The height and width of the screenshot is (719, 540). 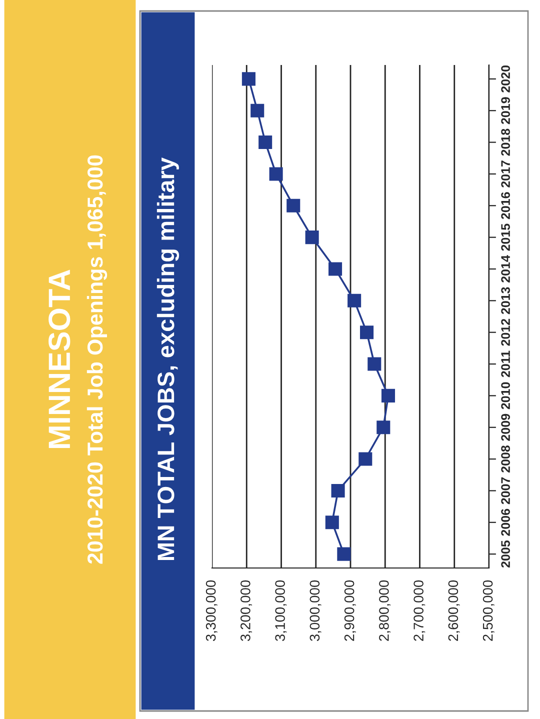 I want to click on x-tick-label: 2,600,000, so click(x=454, y=610).